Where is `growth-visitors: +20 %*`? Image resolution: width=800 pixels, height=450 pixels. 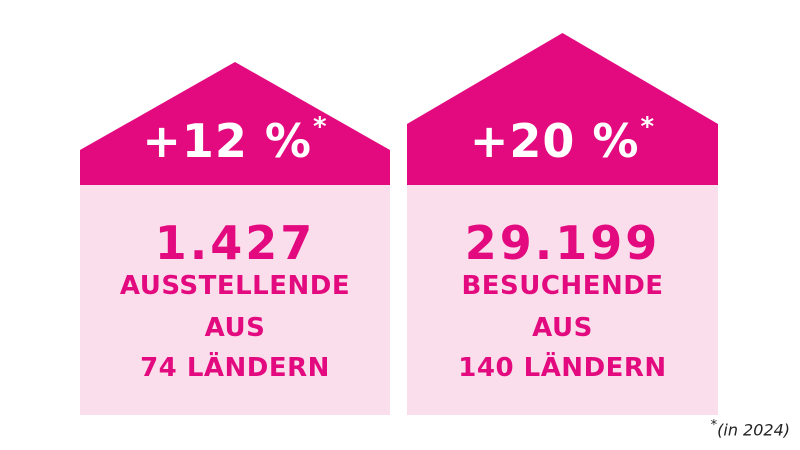 growth-visitors: +20 %* is located at coordinates (562, 139).